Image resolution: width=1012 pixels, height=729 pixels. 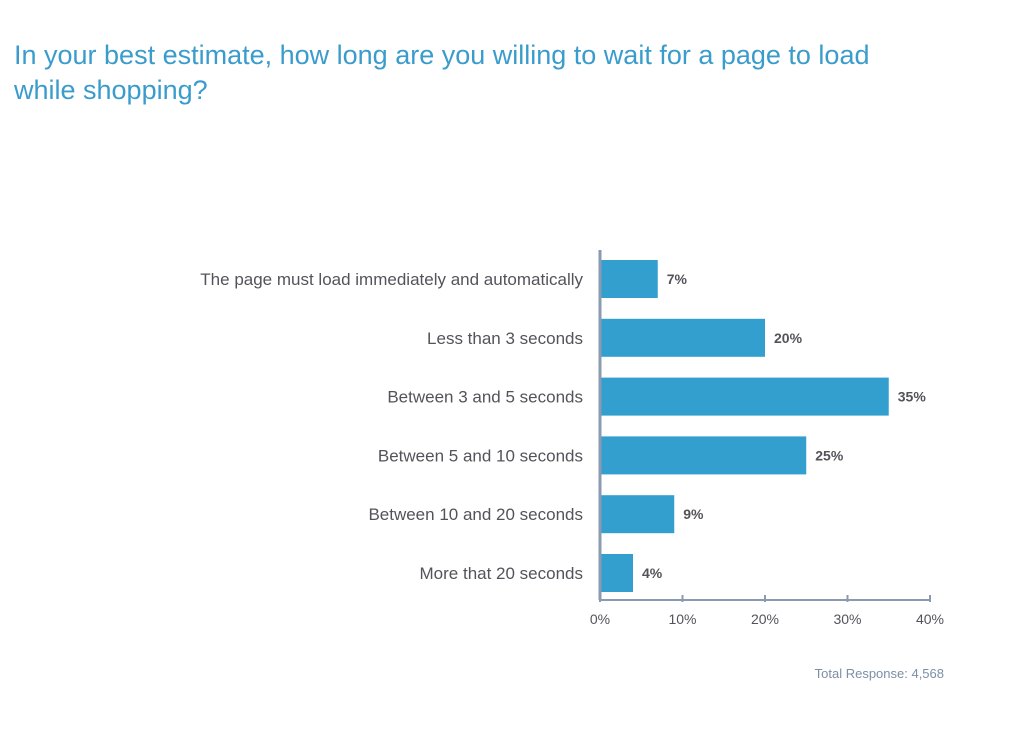 I want to click on value-label: 7%, so click(x=677, y=279).